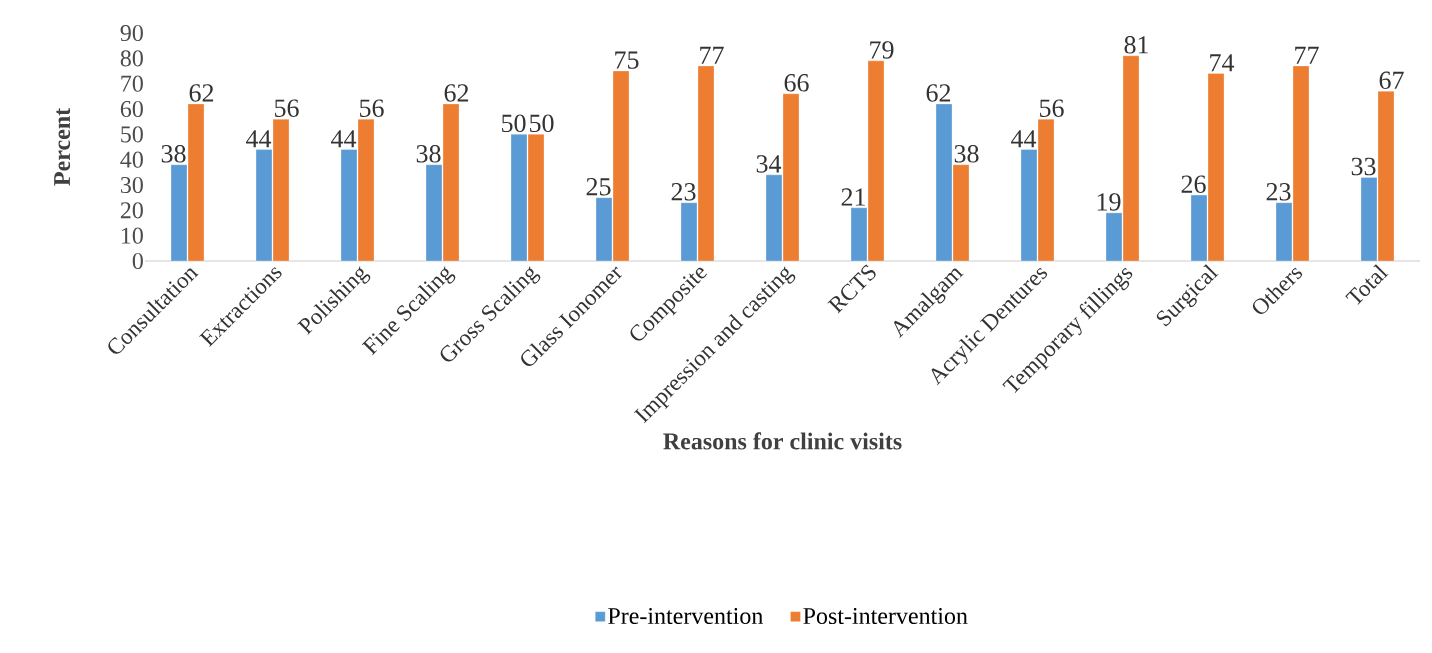 Image resolution: width=1432 pixels, height=653 pixels. What do you see at coordinates (796, 83) in the screenshot?
I see `data-label: 66` at bounding box center [796, 83].